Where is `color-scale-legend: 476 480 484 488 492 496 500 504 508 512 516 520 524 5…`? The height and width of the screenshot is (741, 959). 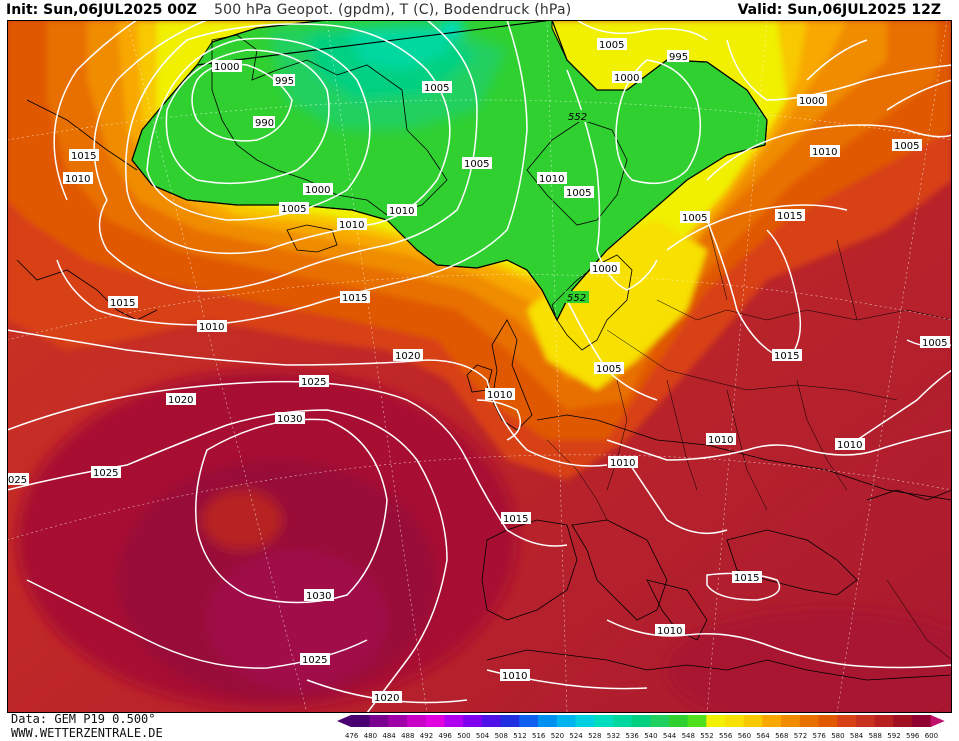
color-scale-legend: 476 480 484 488 492 496 500 504 508 512 516 520 524 5… is located at coordinates (641, 727).